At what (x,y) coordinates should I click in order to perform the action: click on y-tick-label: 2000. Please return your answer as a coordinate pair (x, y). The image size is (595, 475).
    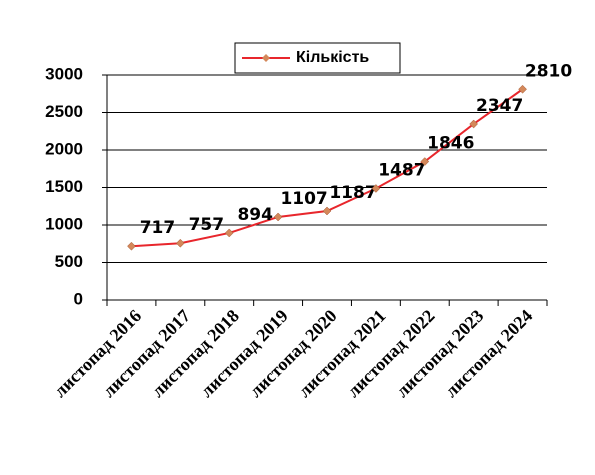
    Looking at the image, I should click on (64, 148).